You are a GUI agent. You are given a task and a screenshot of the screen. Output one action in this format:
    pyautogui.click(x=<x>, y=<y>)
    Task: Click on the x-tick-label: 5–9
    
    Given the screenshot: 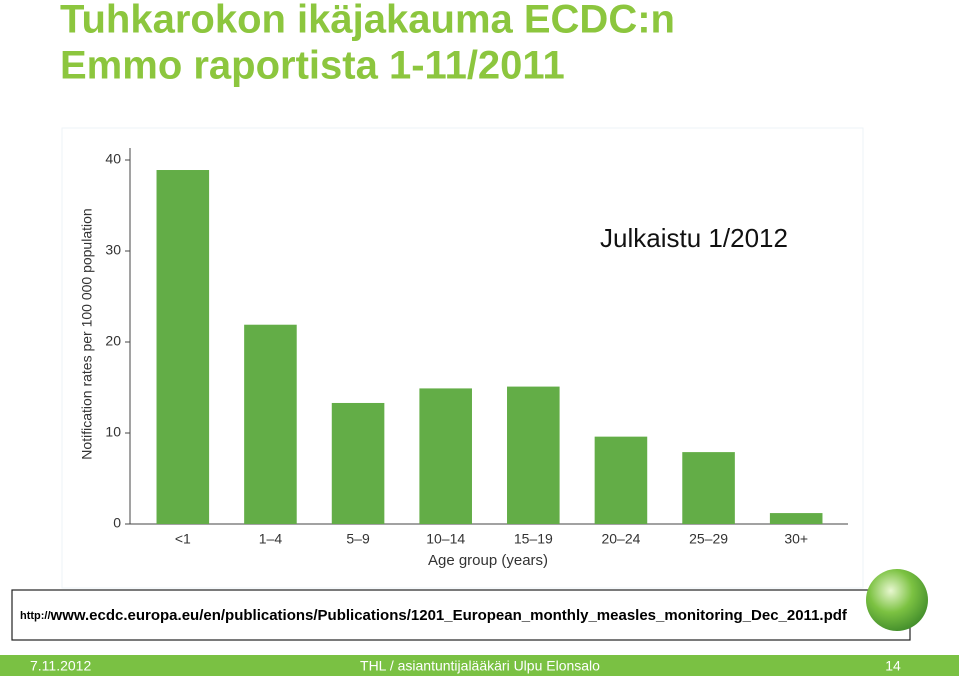 What is the action you would take?
    pyautogui.click(x=358, y=539)
    